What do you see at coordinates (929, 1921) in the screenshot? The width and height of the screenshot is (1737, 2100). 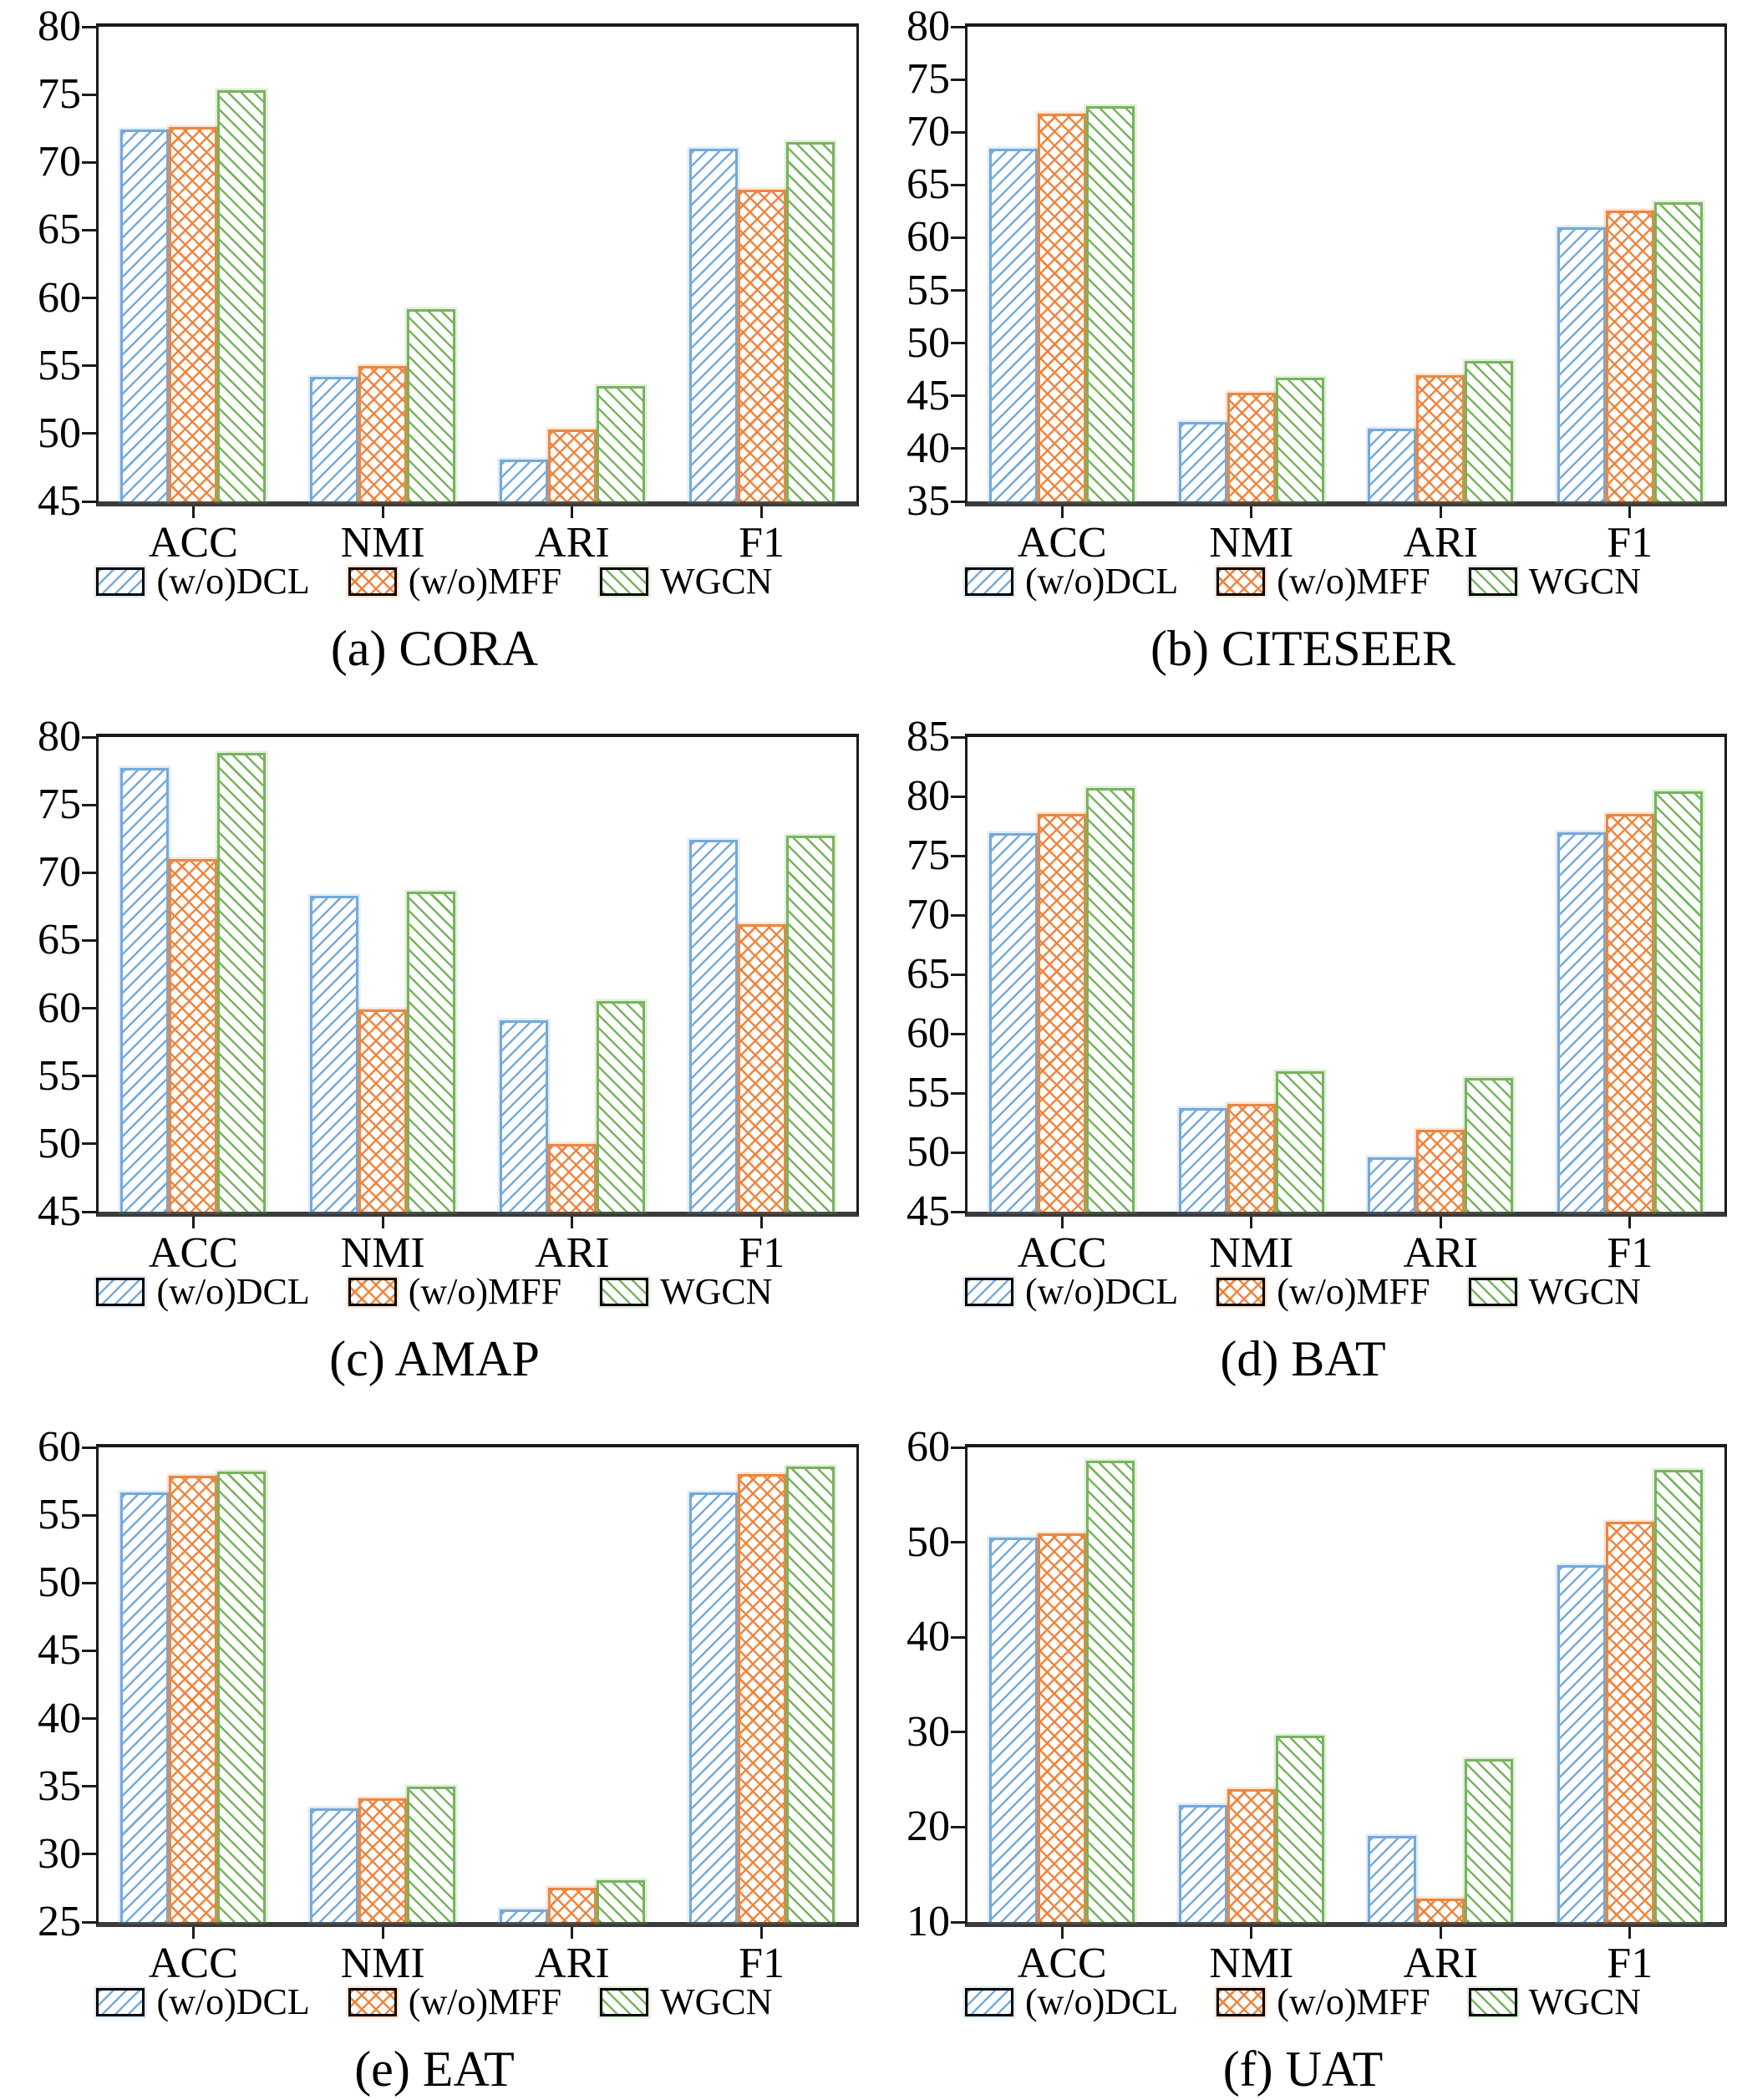 I see `y-tick-label: 10` at bounding box center [929, 1921].